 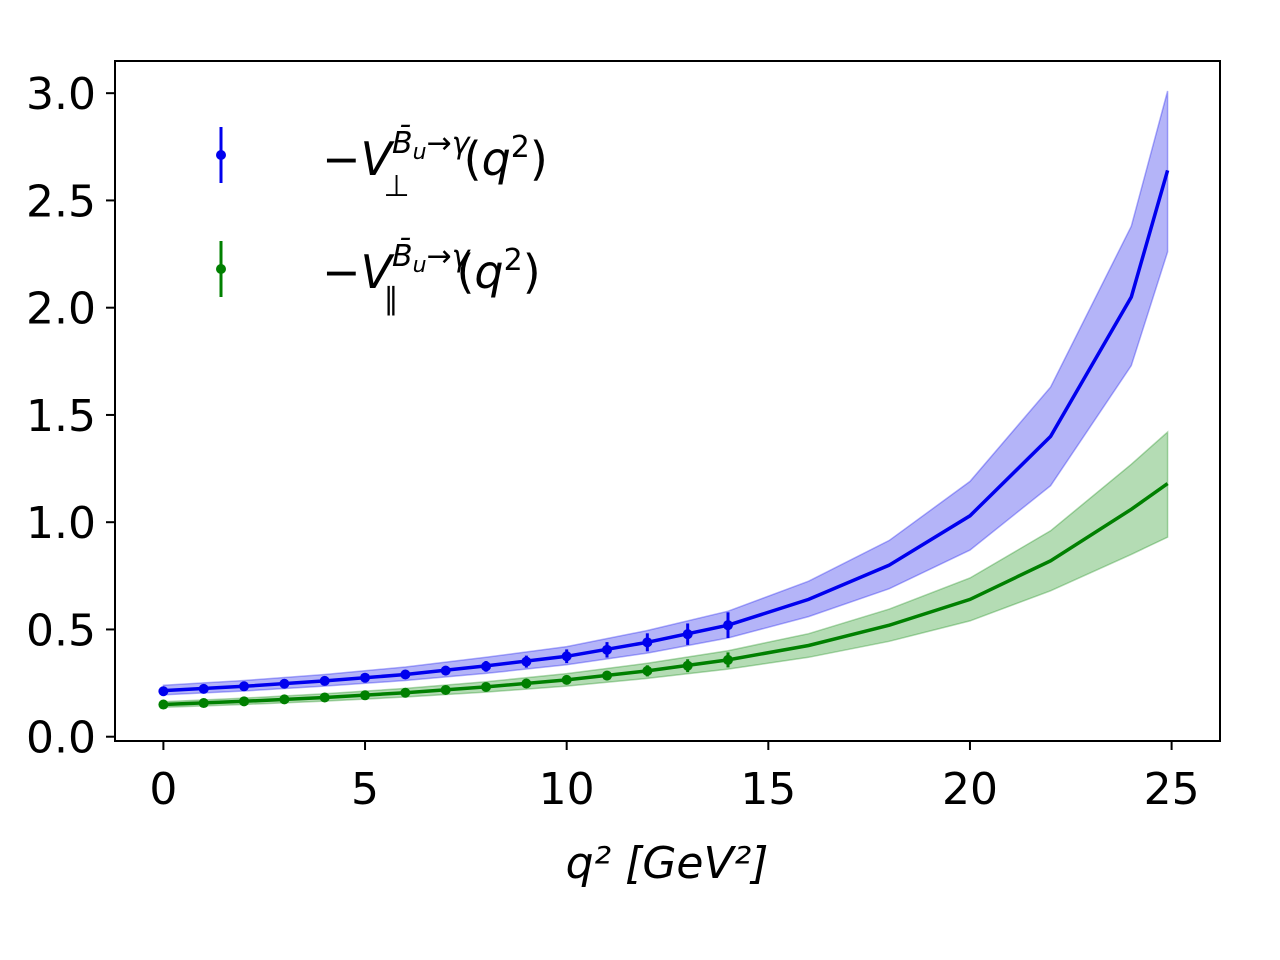 I want to click on y-tick-label: 2.5, so click(x=61, y=201).